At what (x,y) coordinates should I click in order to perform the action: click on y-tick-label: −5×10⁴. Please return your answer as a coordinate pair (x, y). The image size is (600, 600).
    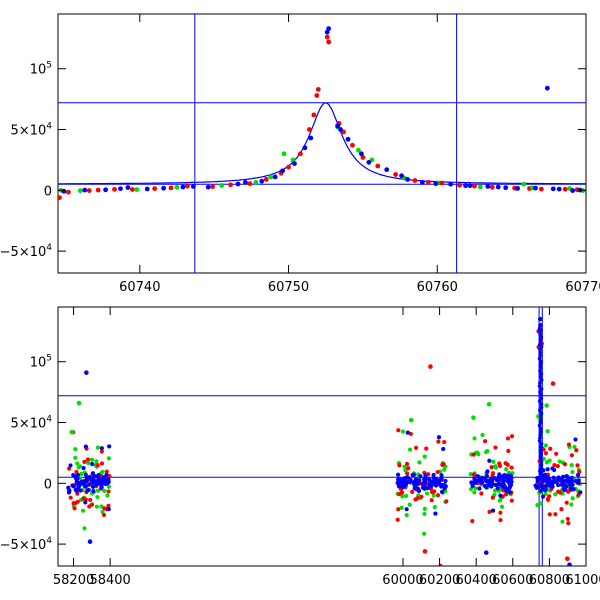
    Looking at the image, I should click on (26, 251).